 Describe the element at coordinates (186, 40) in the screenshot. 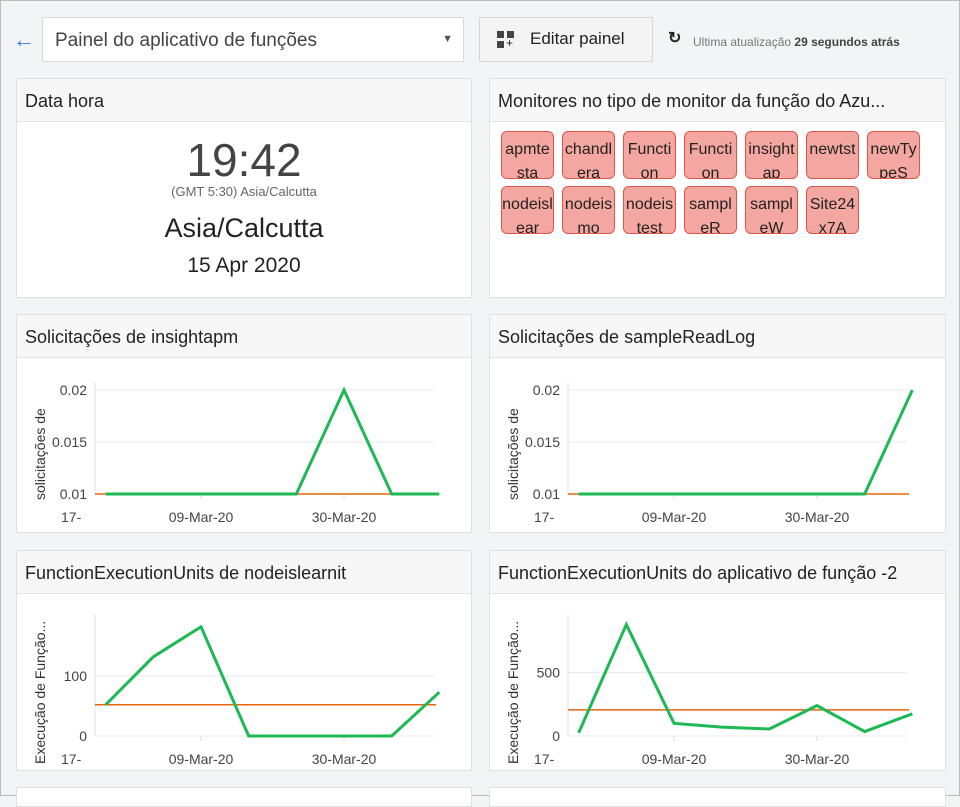

I see `dashboard-select-value: Painel do aplicativo de funções` at that location.